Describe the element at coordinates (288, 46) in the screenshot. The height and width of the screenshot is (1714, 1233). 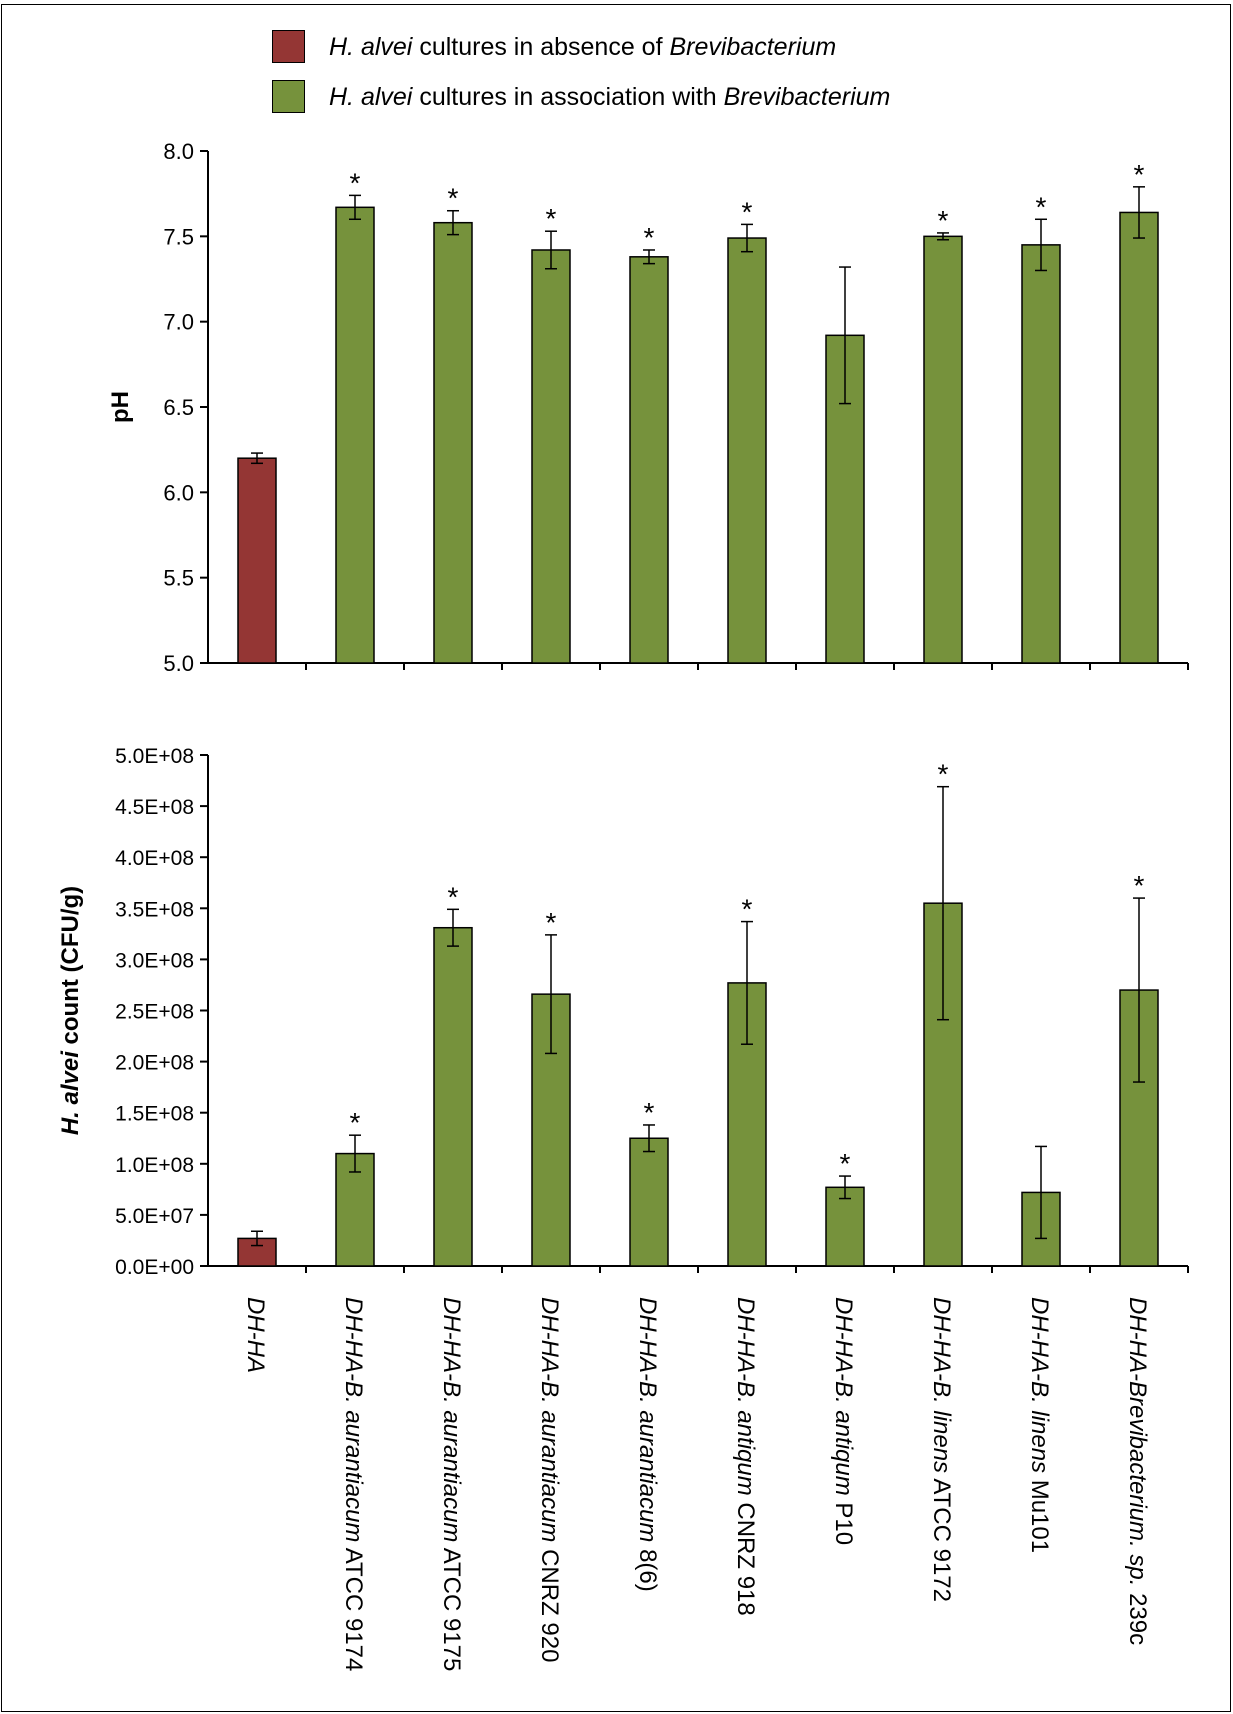
I see `legend-swatch-absence` at that location.